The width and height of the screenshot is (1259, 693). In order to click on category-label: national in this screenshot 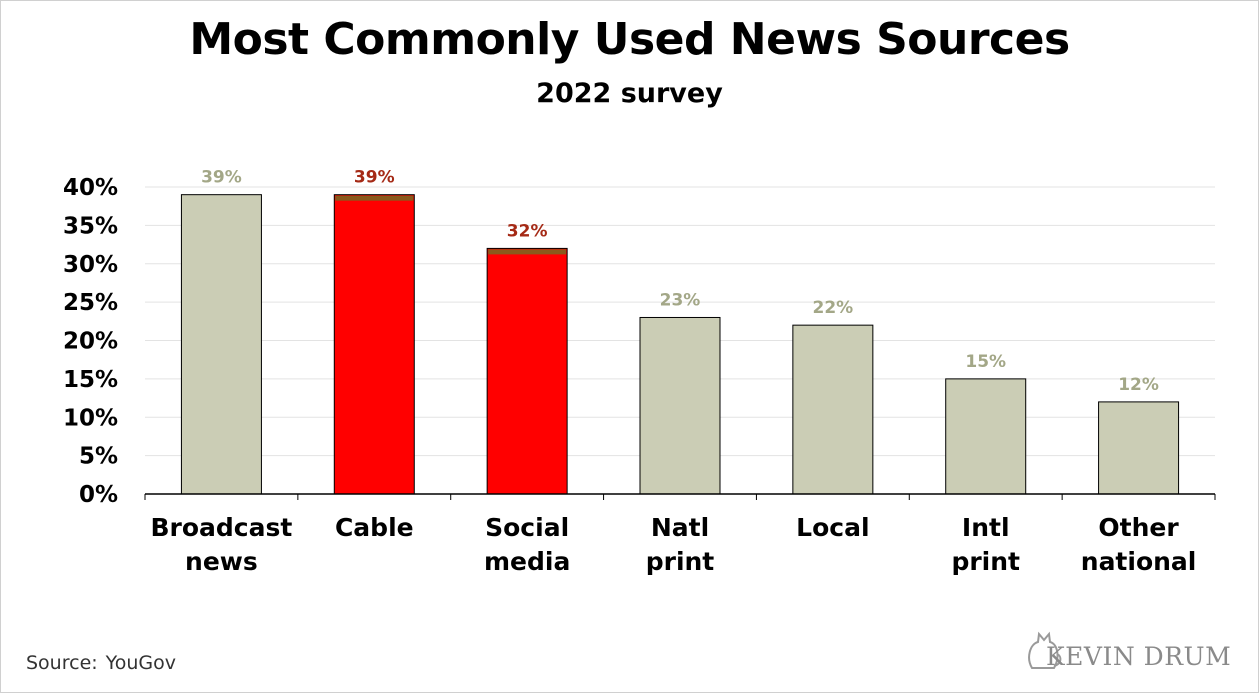, I will do `click(1139, 561)`.